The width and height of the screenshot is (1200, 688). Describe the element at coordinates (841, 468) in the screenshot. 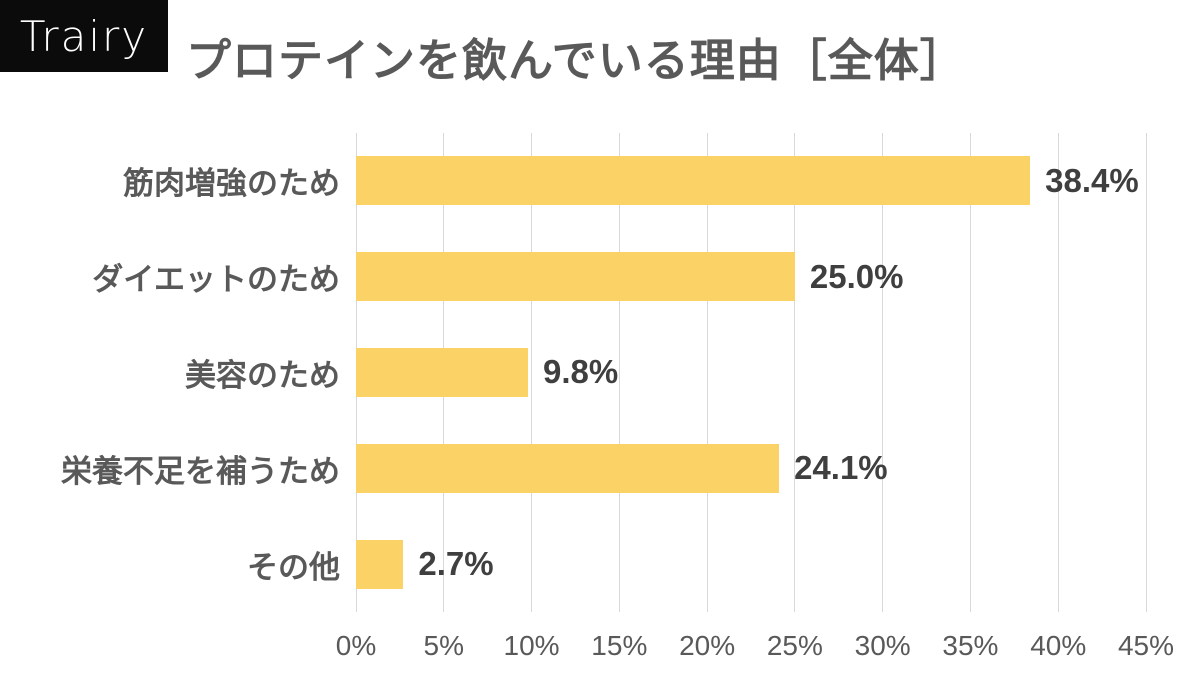

I see `value-label: 24.1%` at that location.